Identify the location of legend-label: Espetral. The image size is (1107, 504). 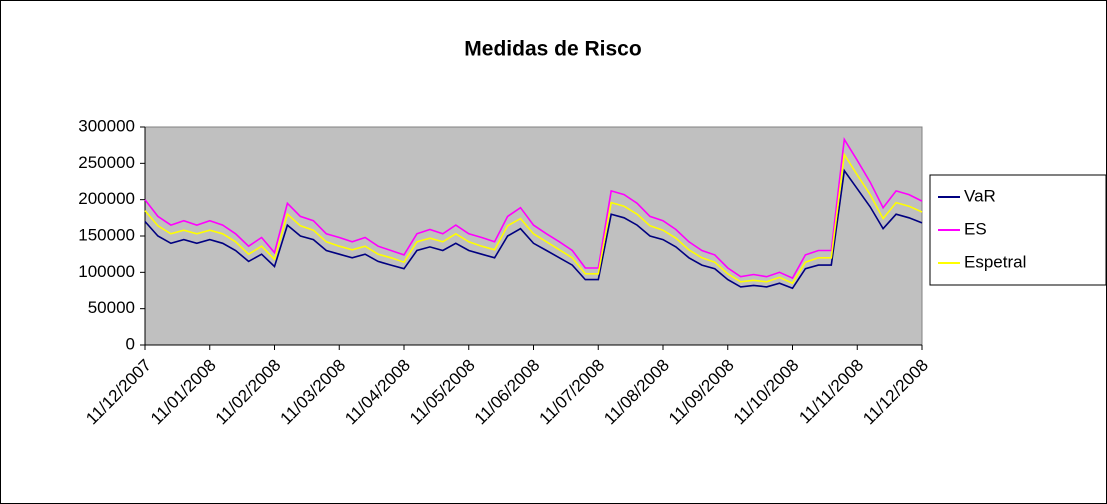
(995, 261).